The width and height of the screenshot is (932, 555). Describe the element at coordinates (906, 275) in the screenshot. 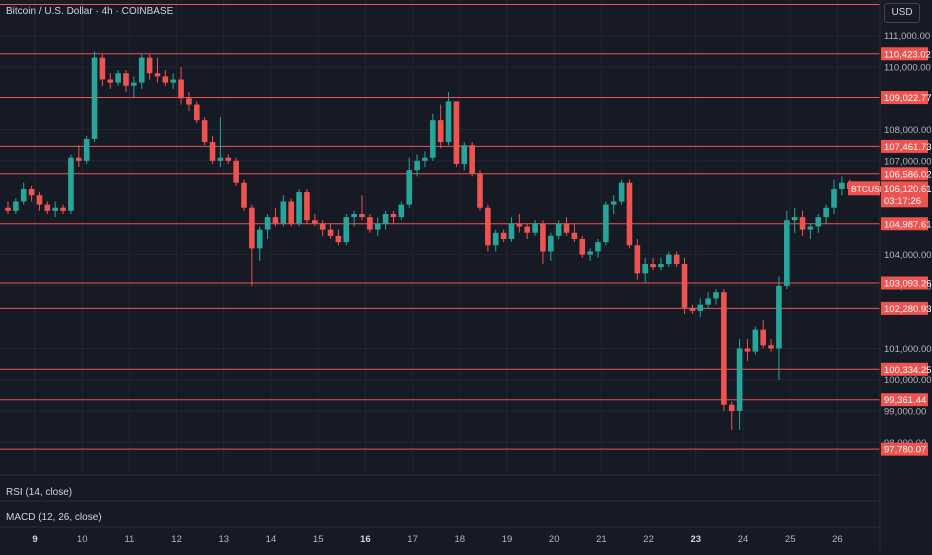

I see `price-axis-background` at that location.